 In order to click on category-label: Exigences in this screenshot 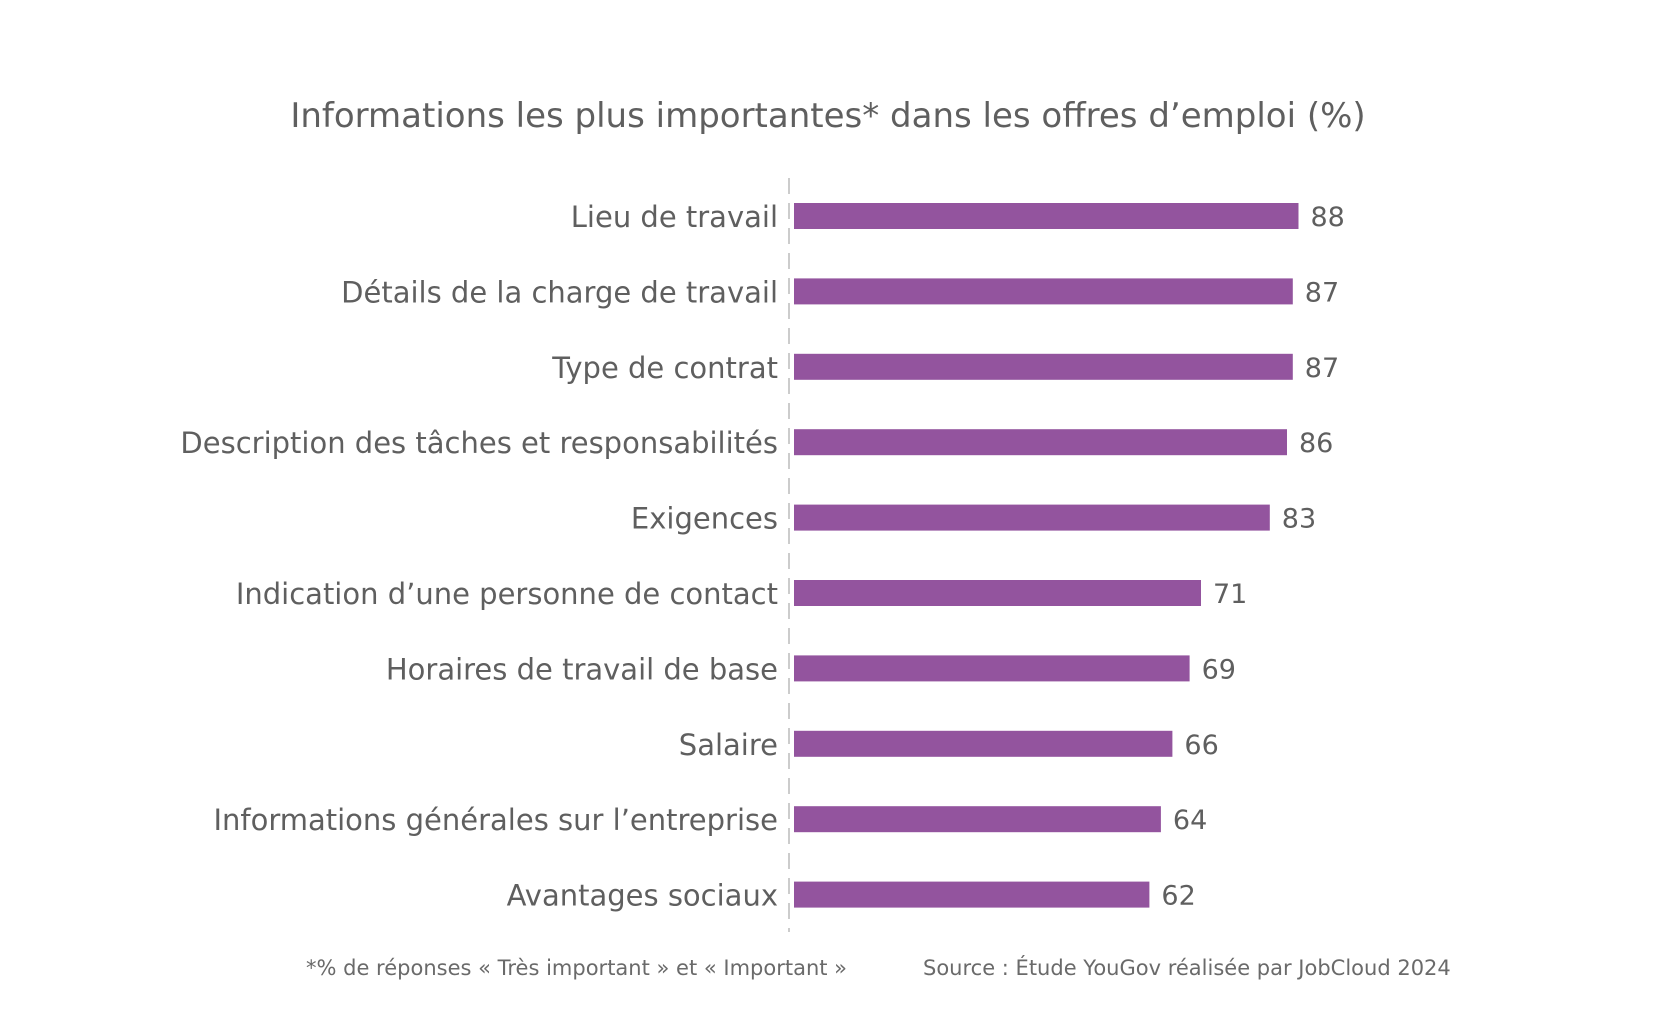, I will do `click(704, 519)`.